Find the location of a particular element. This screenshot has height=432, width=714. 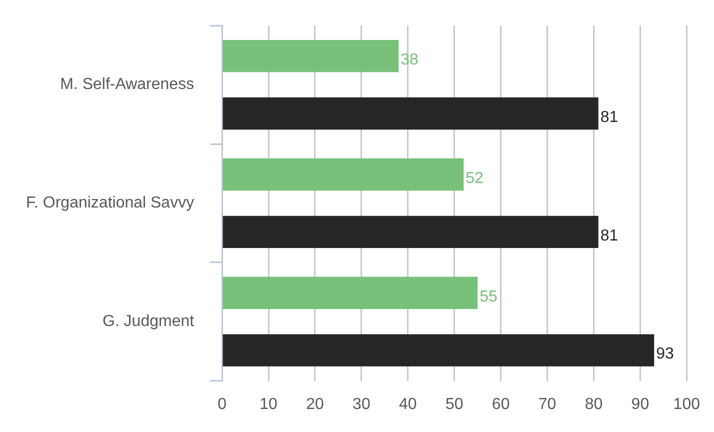

x-tick-label: 60 is located at coordinates (501, 404).